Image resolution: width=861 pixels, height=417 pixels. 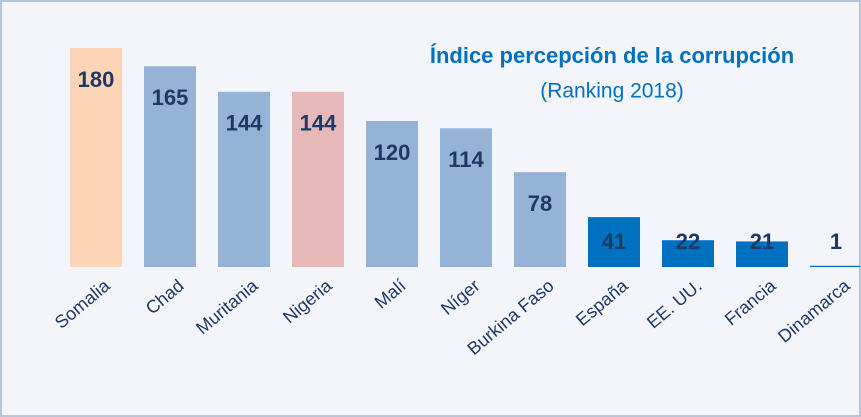 I want to click on value-label: 41, so click(x=614, y=241).